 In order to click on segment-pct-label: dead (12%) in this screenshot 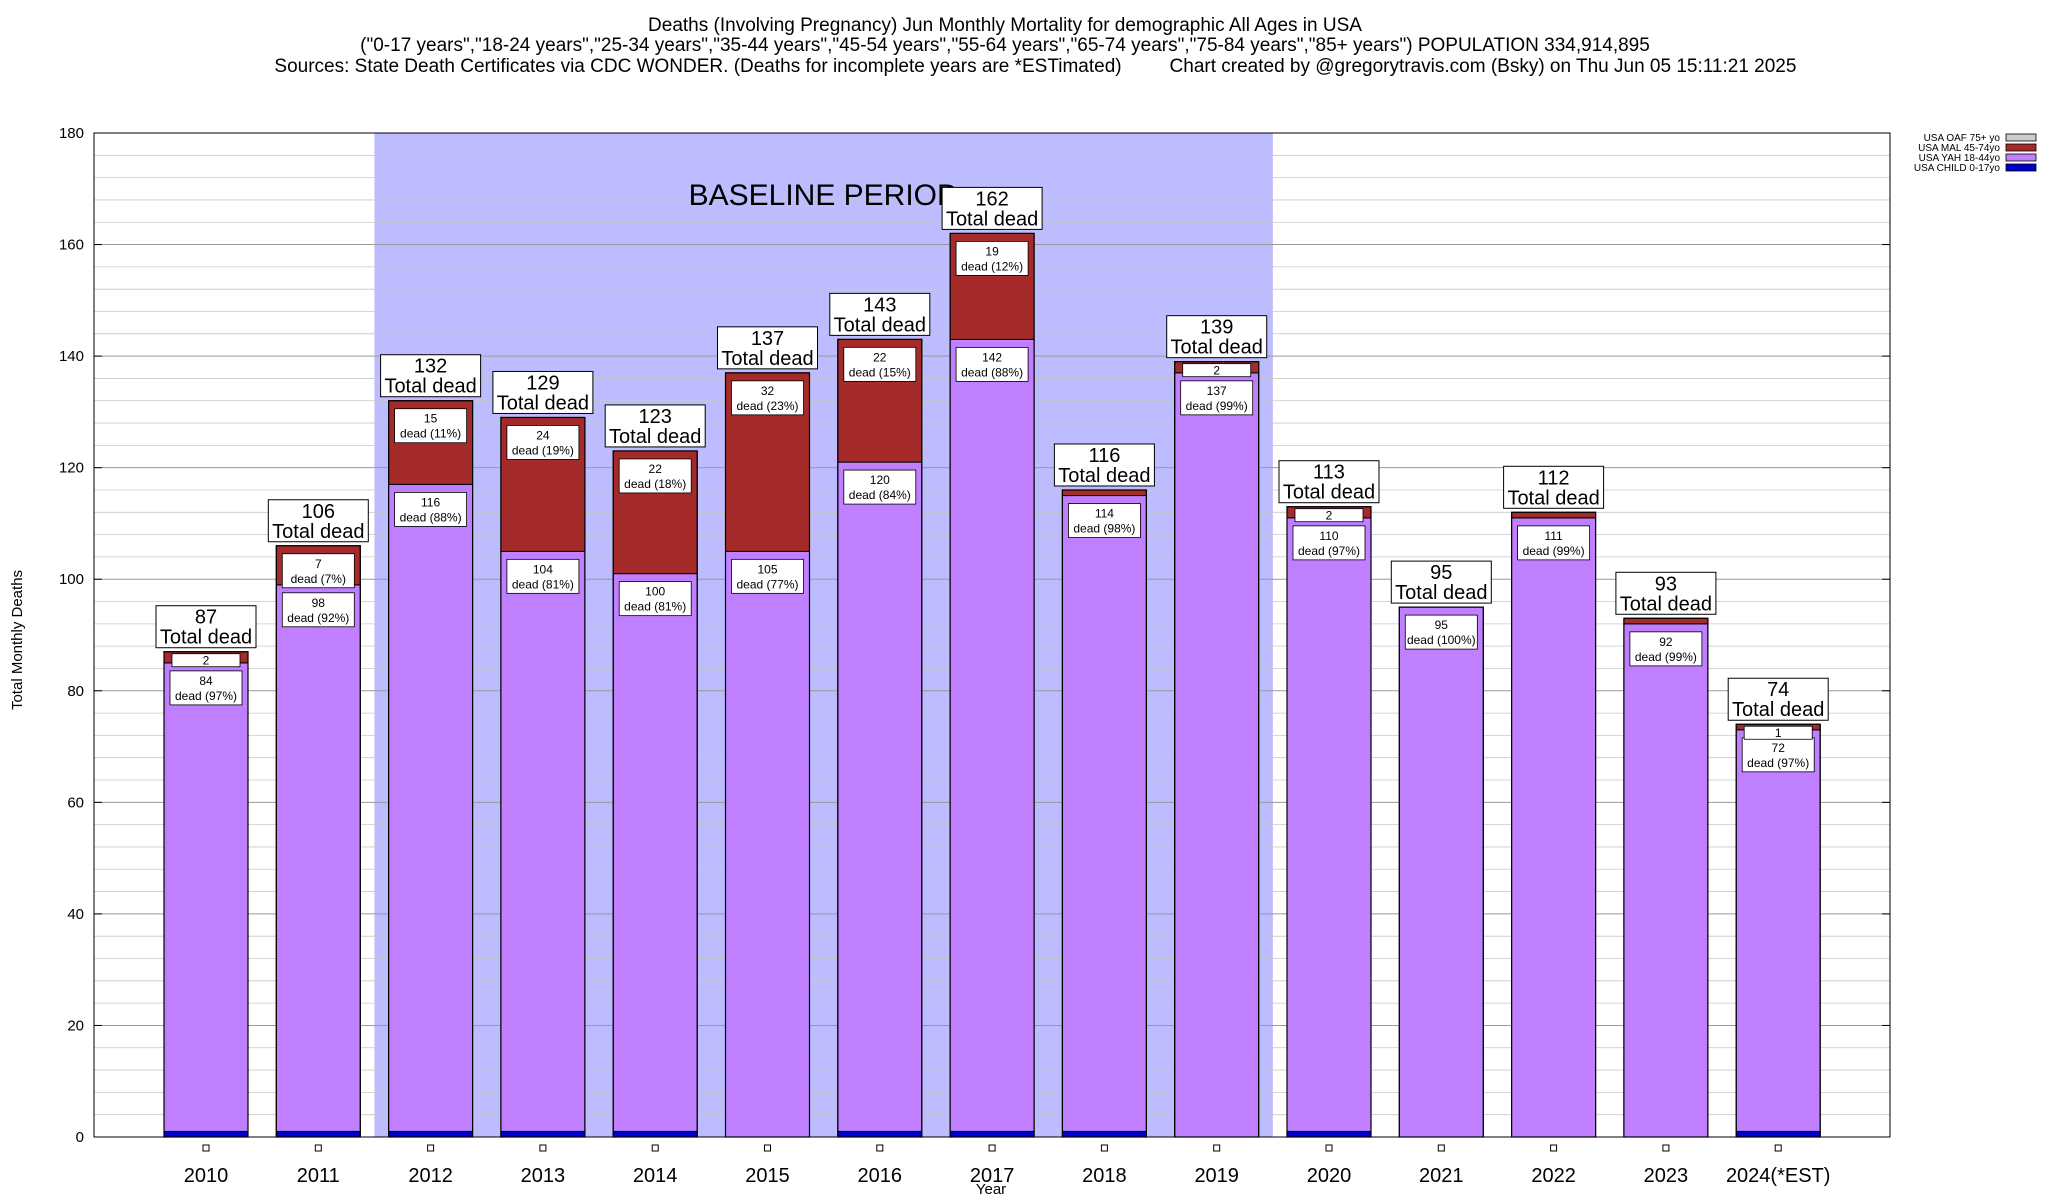, I will do `click(992, 266)`.